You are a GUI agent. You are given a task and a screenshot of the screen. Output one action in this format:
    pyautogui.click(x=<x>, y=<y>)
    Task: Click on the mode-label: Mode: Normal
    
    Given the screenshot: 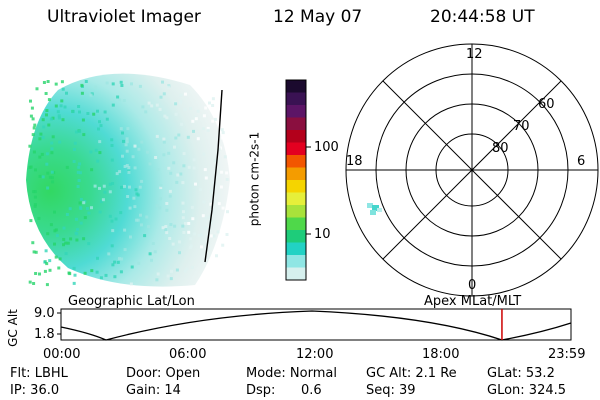 What is the action you would take?
    pyautogui.click(x=291, y=373)
    